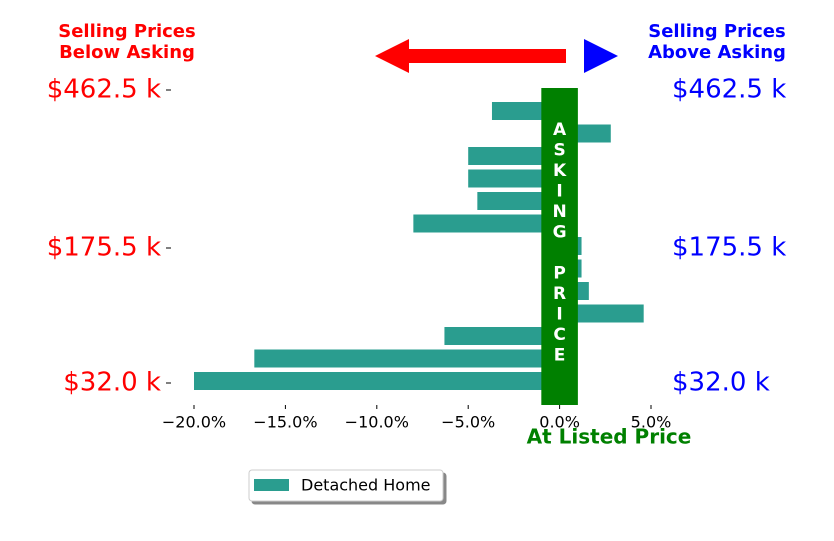  Describe the element at coordinates (609, 437) in the screenshot. I see `x-axis-label: At Listed Price` at that location.